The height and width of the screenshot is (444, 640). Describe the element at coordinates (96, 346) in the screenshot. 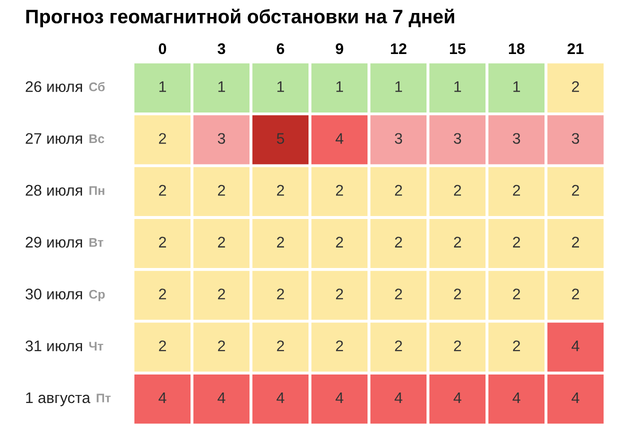

I see `y2-tick-label: Чт` at that location.